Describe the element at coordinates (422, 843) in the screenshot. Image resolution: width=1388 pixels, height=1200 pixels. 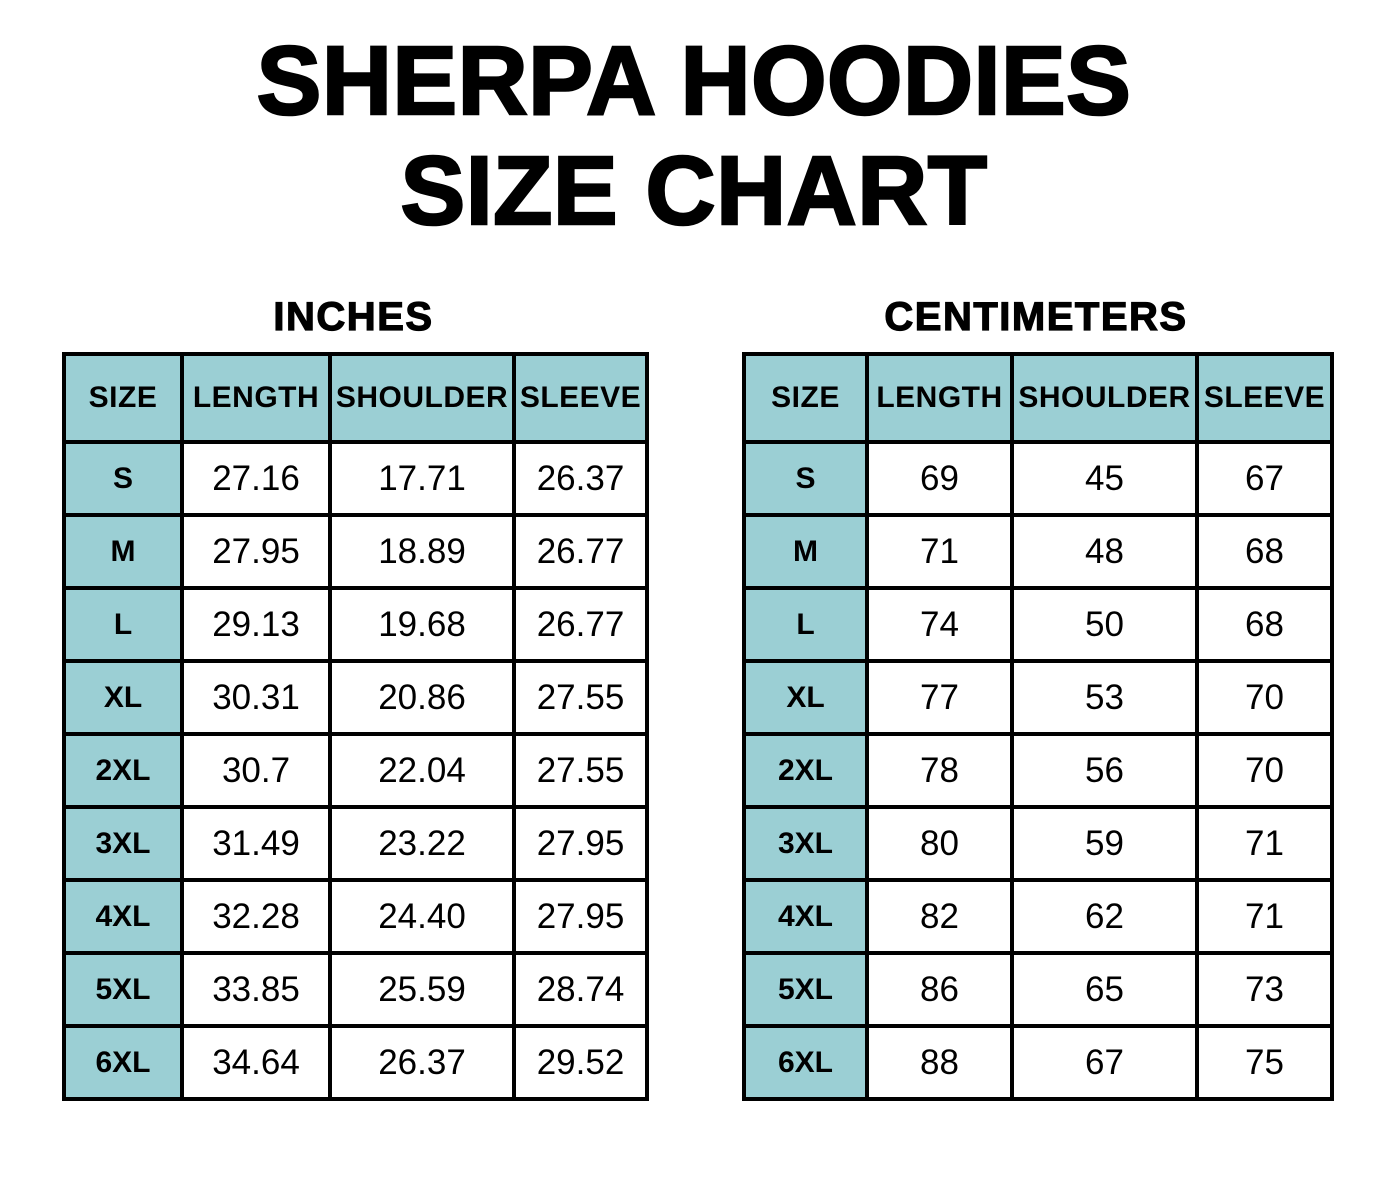
I see `shoulder-cell: 23.22` at that location.